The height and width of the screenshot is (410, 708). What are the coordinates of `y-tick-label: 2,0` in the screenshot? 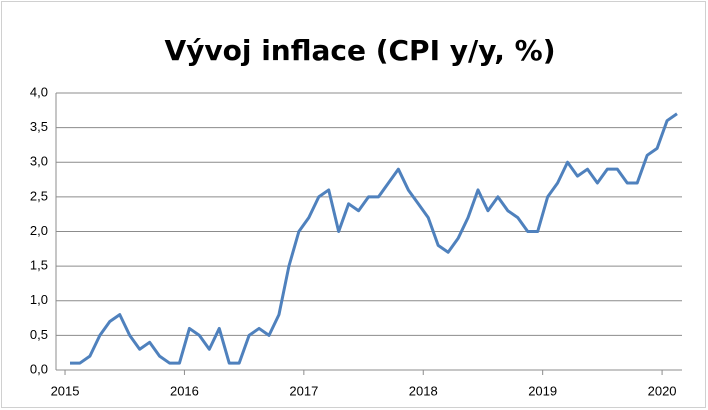 It's located at (39, 230).